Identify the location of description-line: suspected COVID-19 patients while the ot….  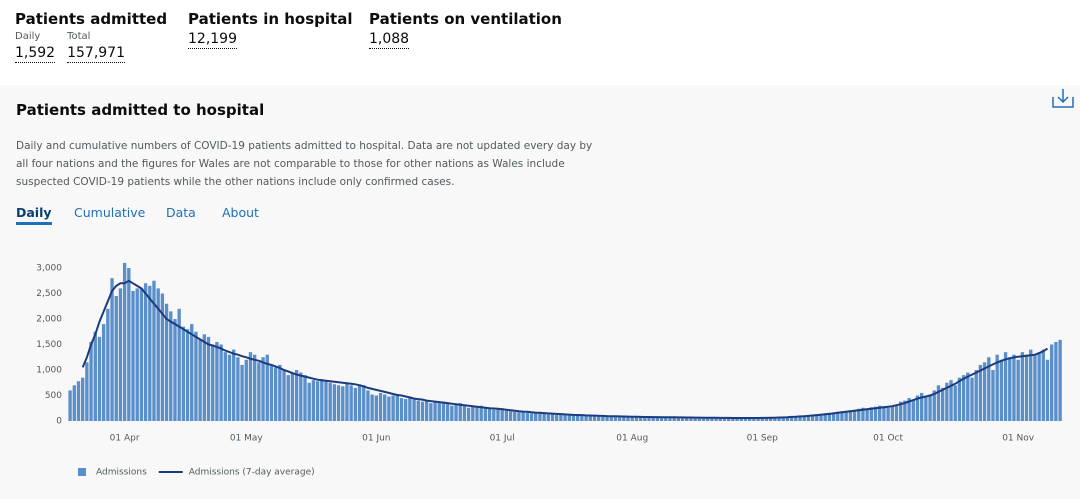
(235, 182).